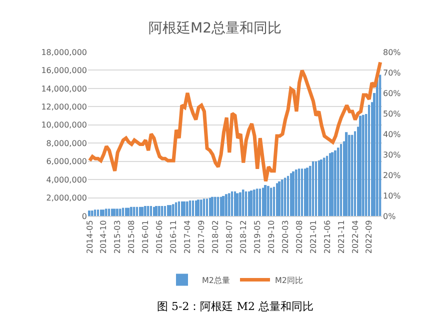  I want to click on x-tick-label: 2014-10, so click(103, 237).